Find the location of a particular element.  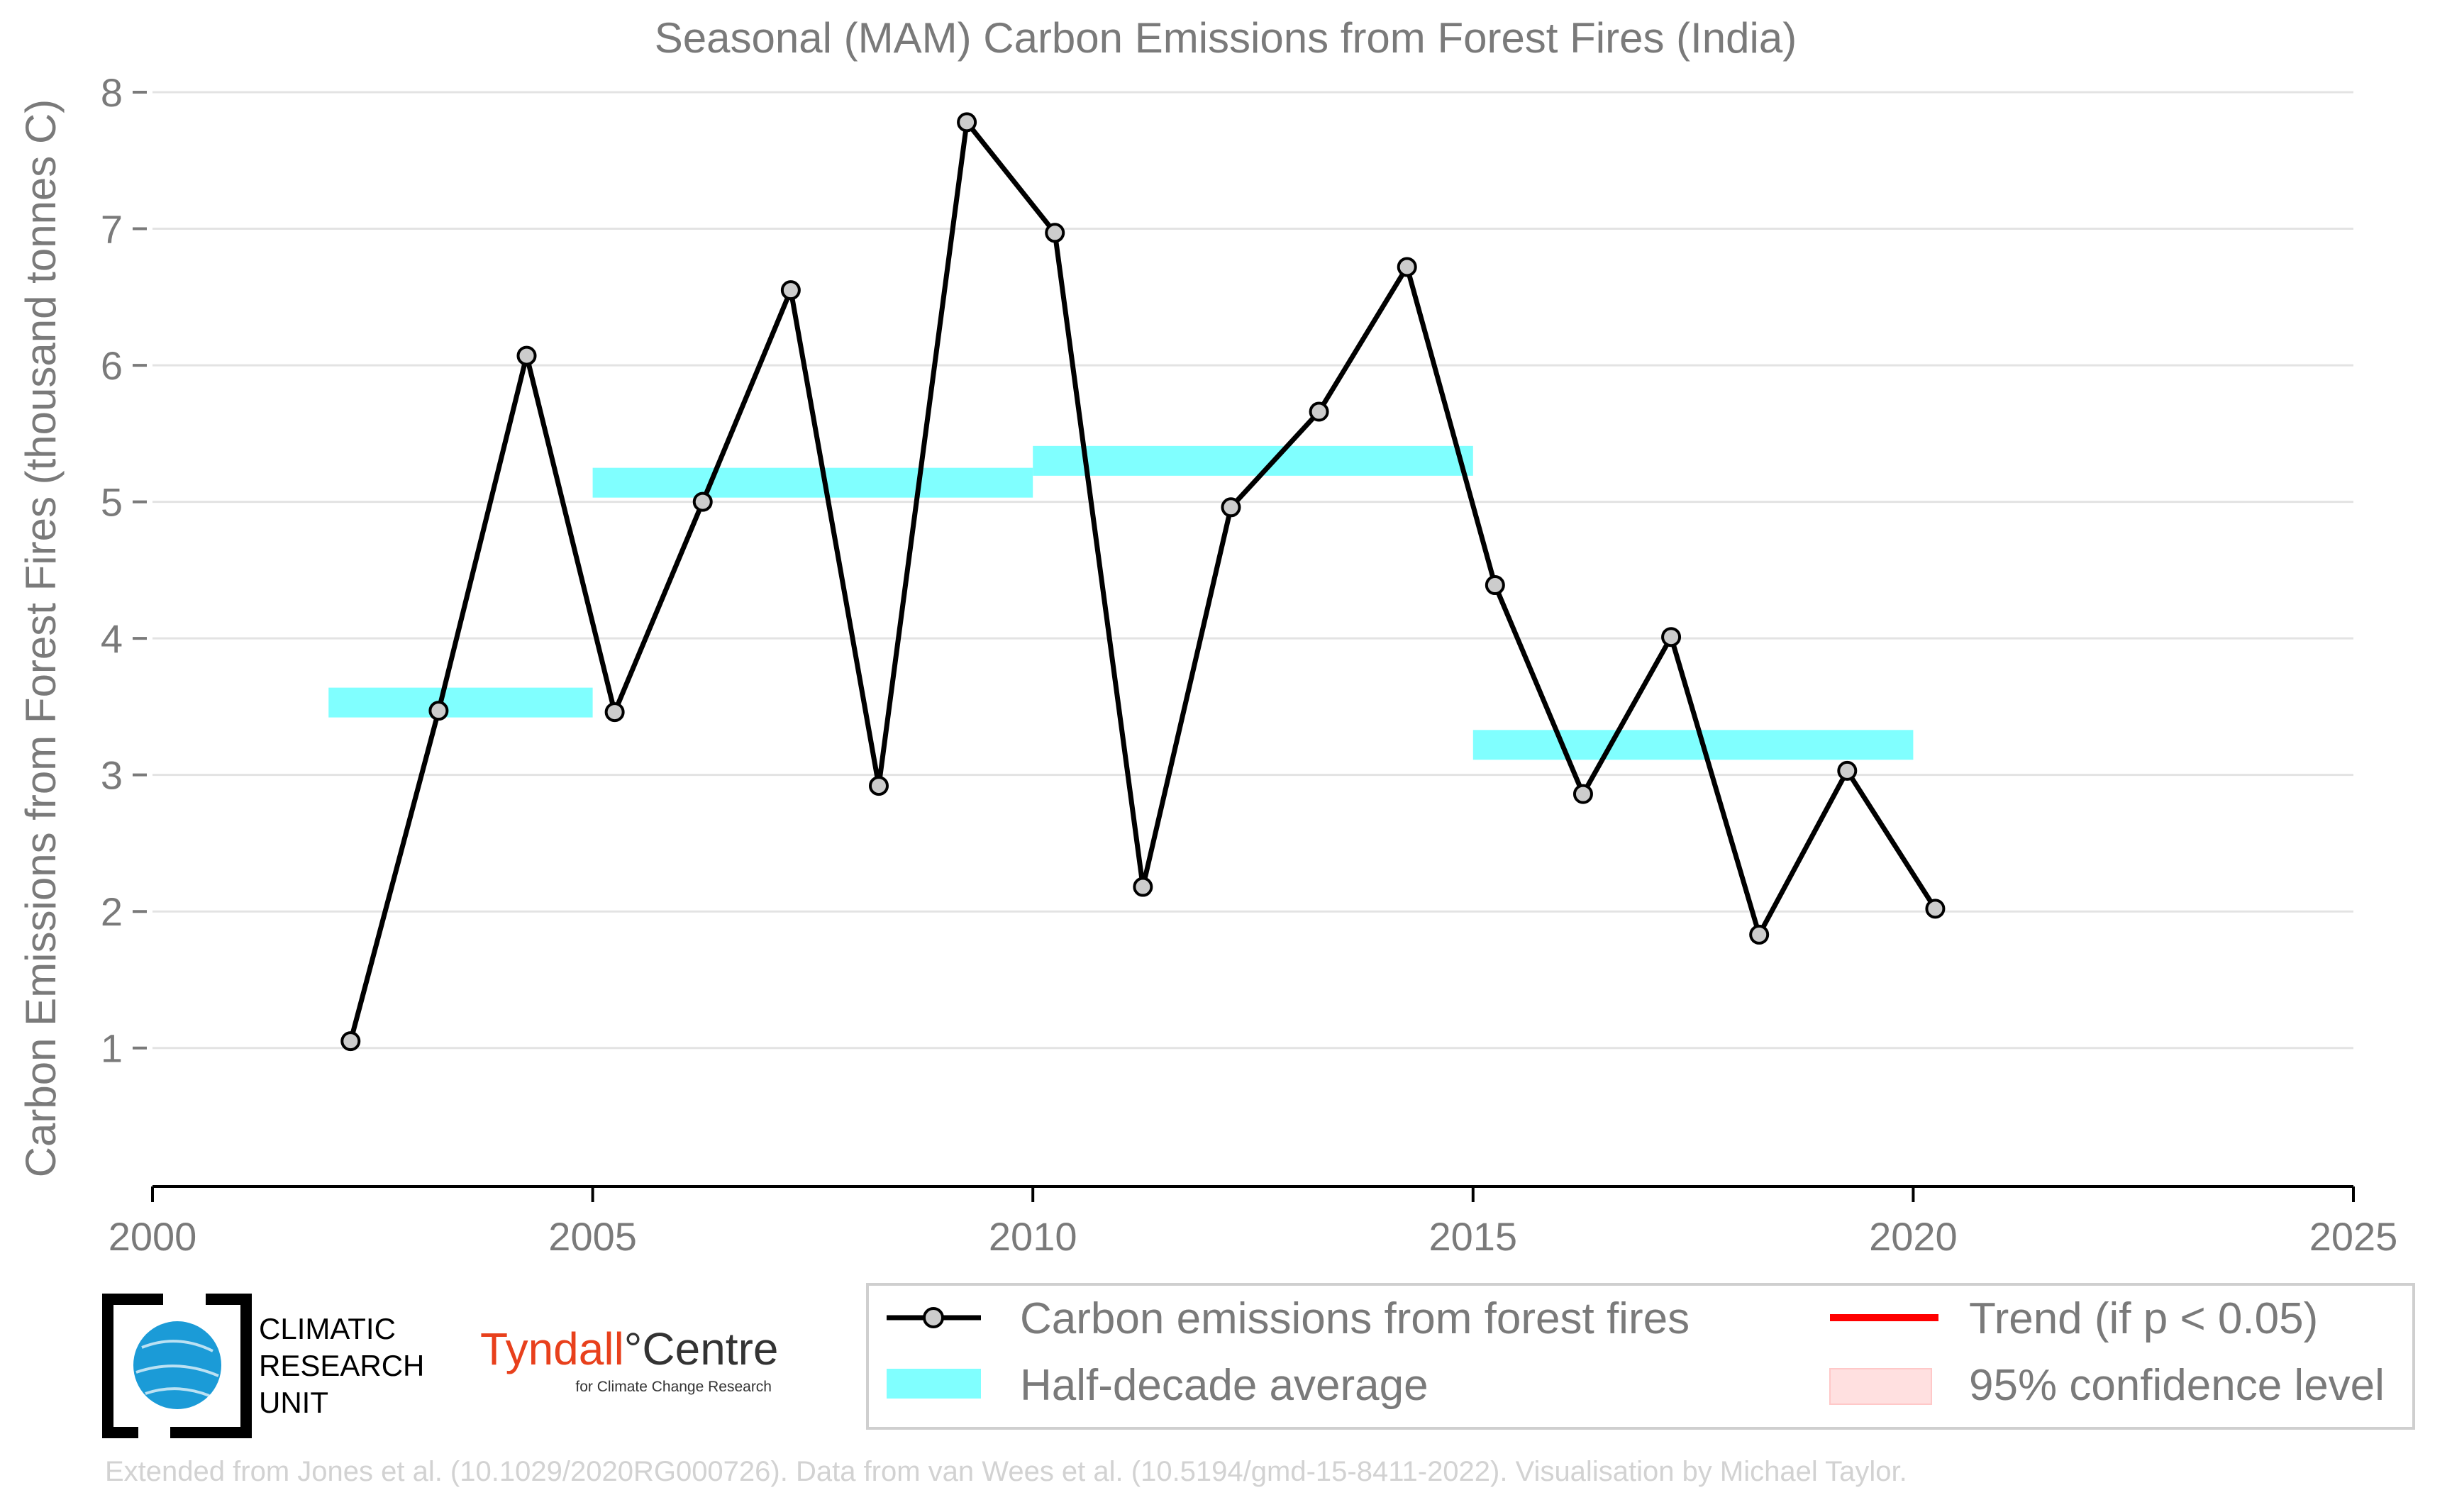

legend-swatch-half-decade is located at coordinates (934, 1384).